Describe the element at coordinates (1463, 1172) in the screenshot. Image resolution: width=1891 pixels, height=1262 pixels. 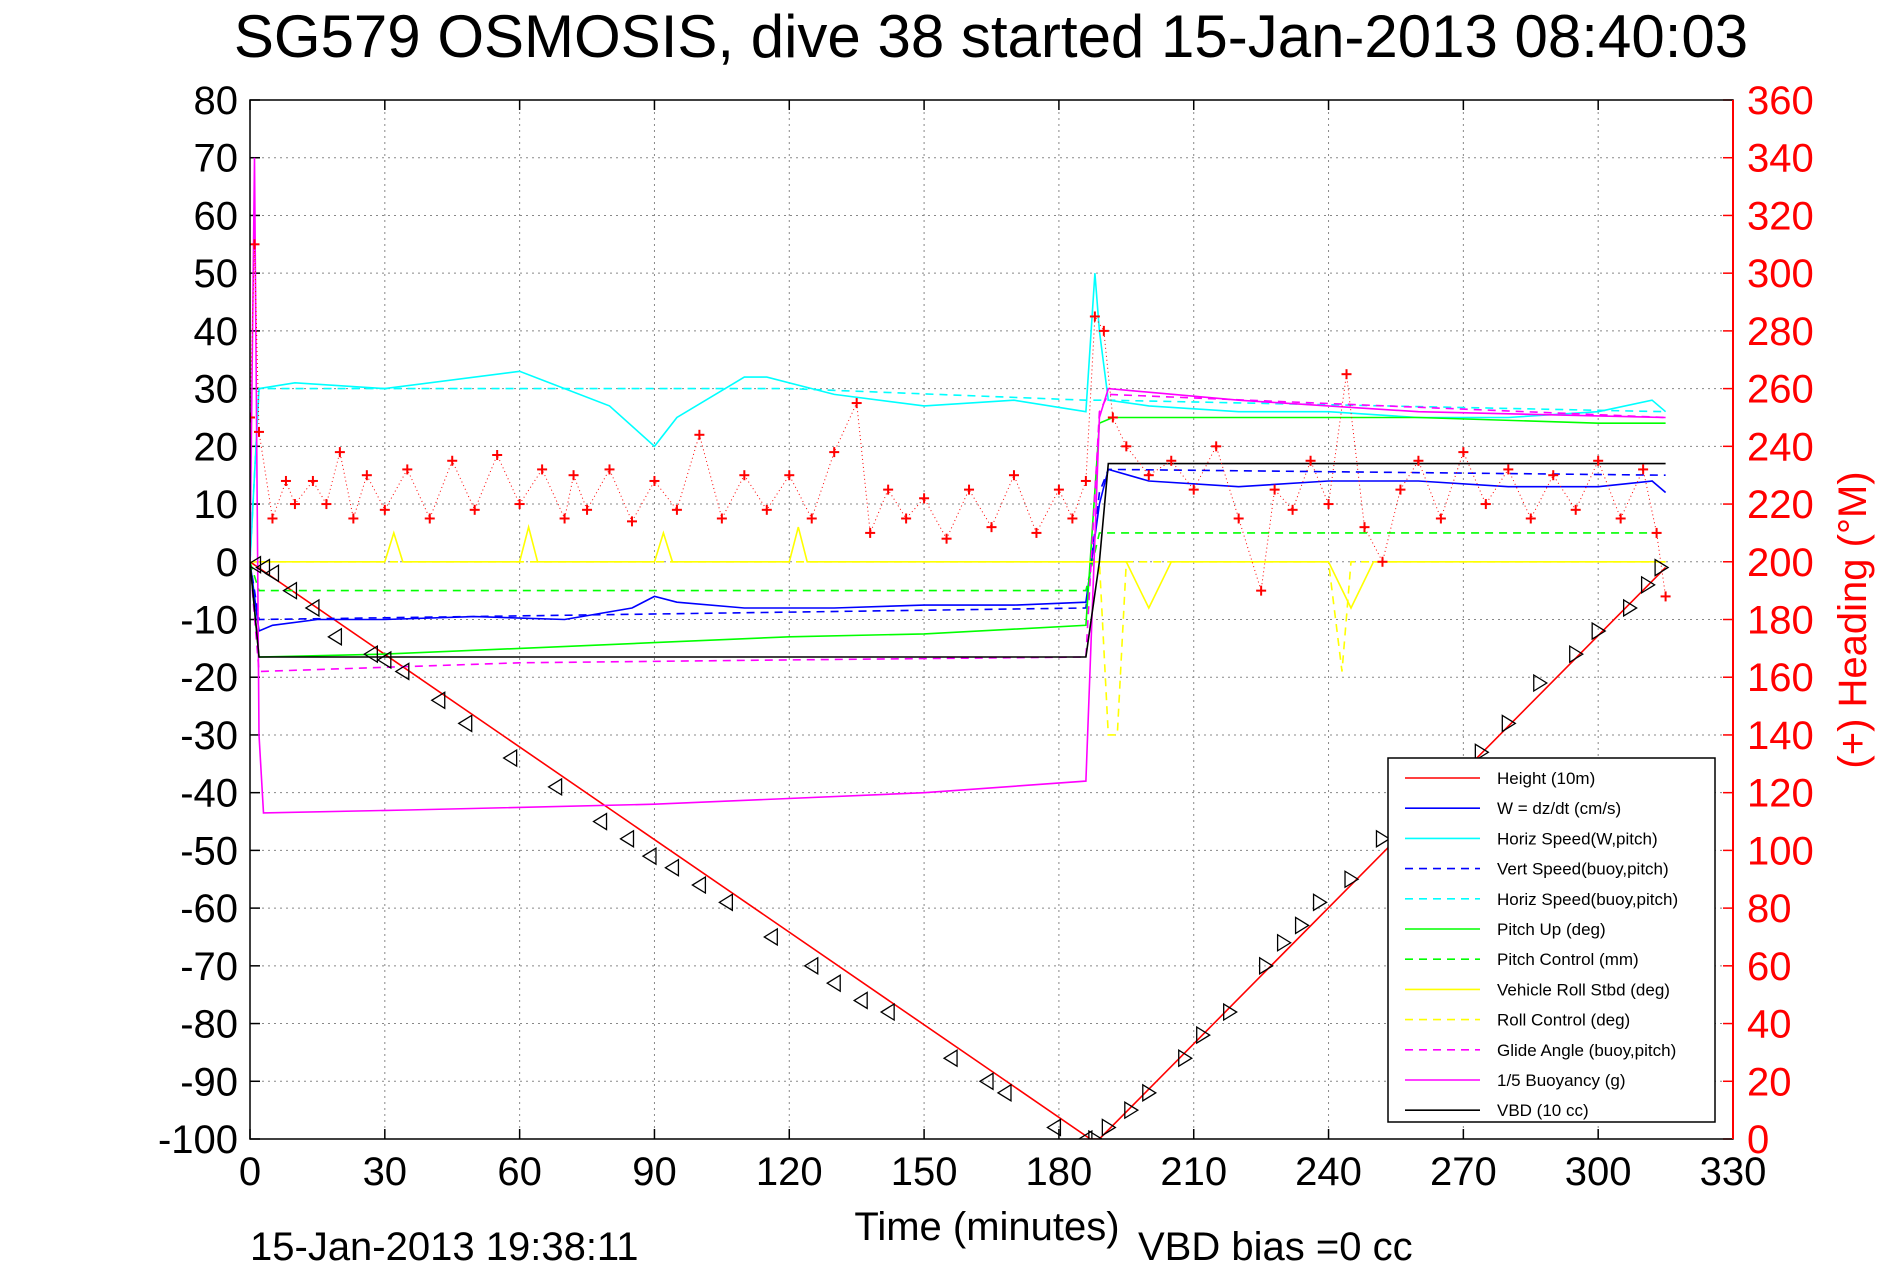
I see `x-tick-label: 270` at that location.